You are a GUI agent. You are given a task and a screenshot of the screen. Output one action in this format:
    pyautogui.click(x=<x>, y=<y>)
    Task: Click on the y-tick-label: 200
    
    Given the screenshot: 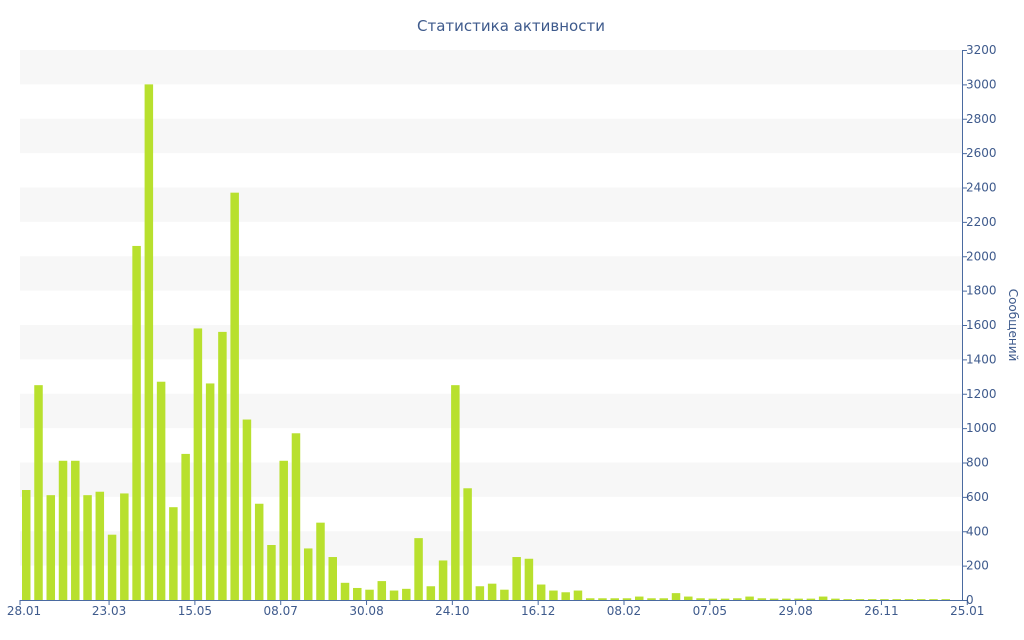 What is the action you would take?
    pyautogui.click(x=977, y=566)
    